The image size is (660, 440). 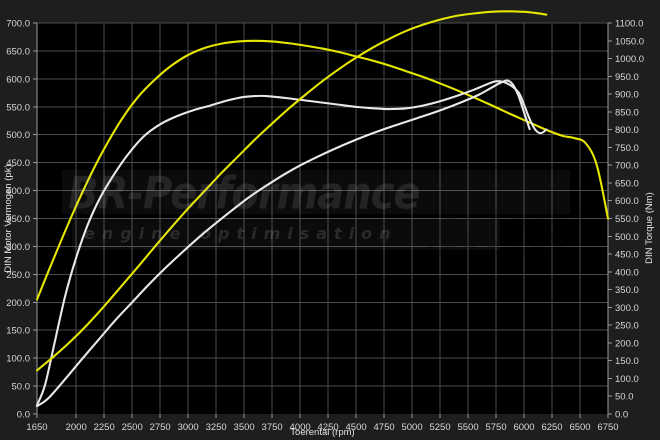 I want to click on x-tick-label: 5750, so click(x=495, y=427).